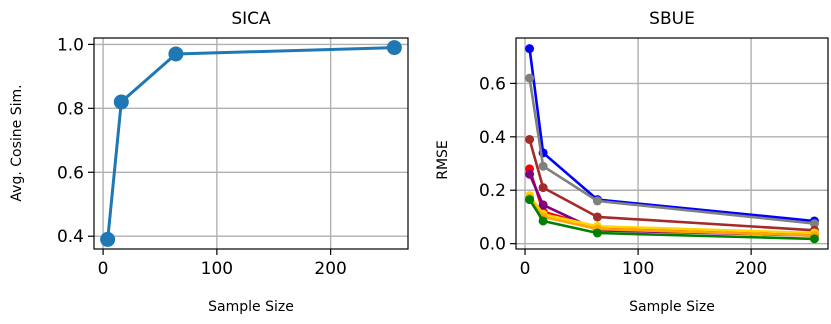 The image size is (831, 324). I want to click on sica-y-tick-label: 0.8, so click(70, 109).